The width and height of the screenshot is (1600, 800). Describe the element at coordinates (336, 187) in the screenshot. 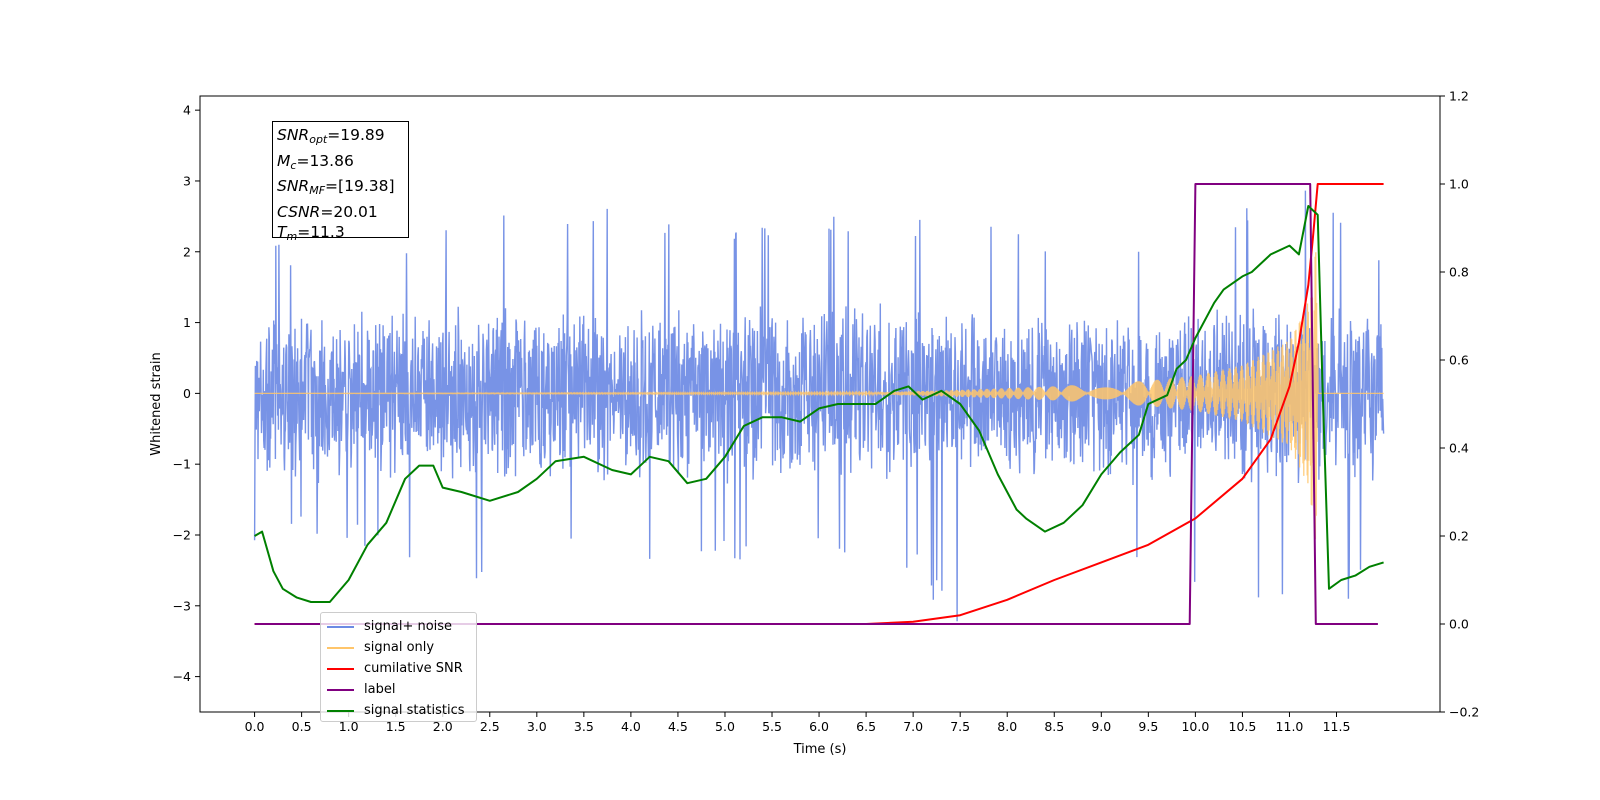

I see `snr-mf-line: SNRMF=[19.38]` at that location.